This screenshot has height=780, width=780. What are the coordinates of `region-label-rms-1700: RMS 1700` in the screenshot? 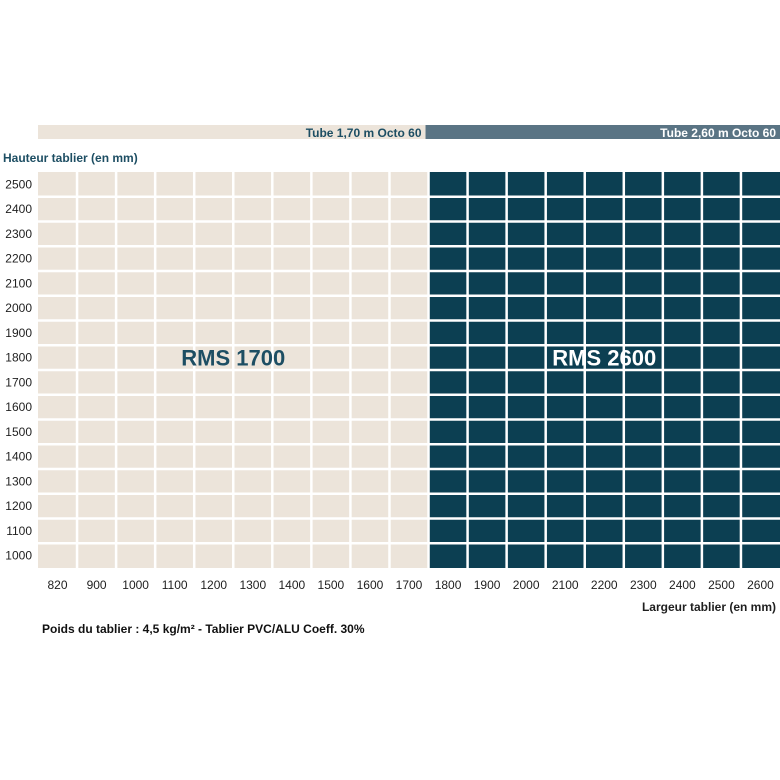 It's located at (233, 358).